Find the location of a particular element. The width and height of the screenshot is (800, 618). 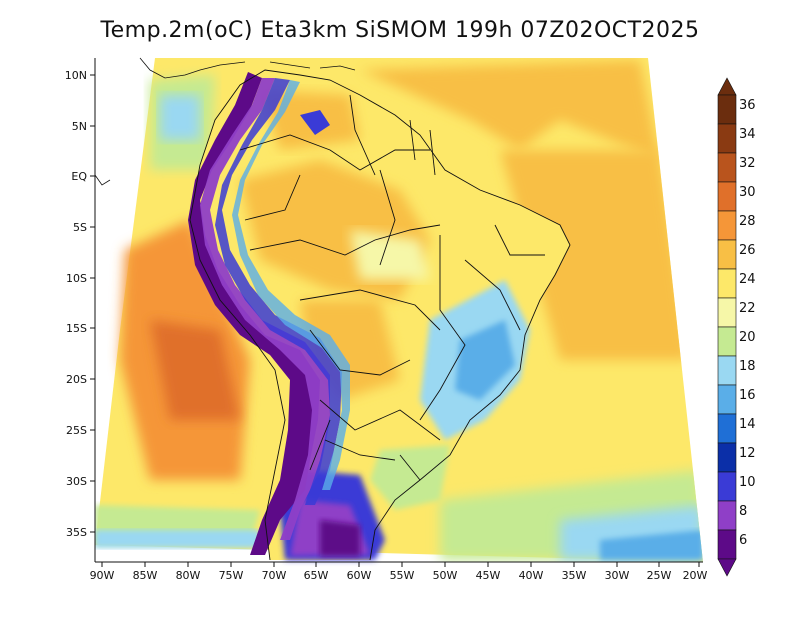

lat-label: 30S is located at coordinates (76, 481).